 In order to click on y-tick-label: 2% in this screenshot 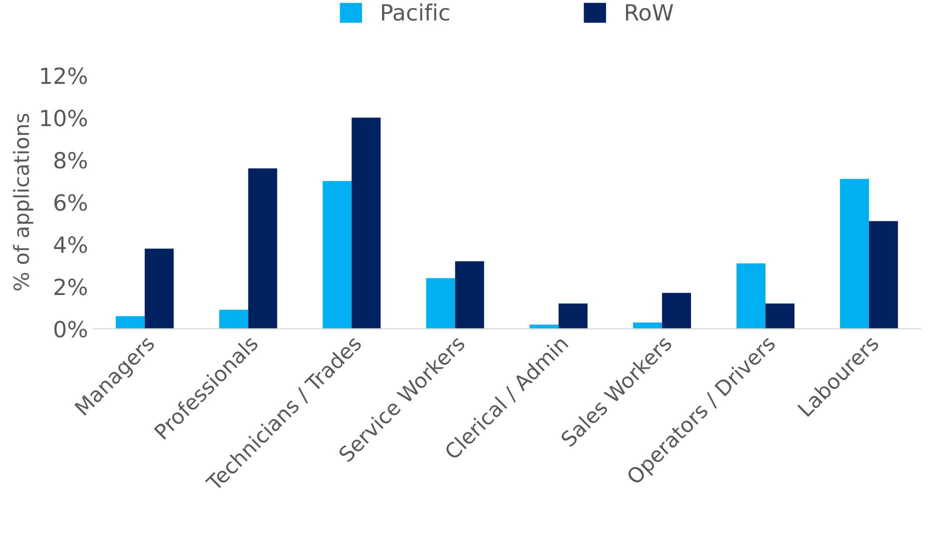, I will do `click(70, 287)`.